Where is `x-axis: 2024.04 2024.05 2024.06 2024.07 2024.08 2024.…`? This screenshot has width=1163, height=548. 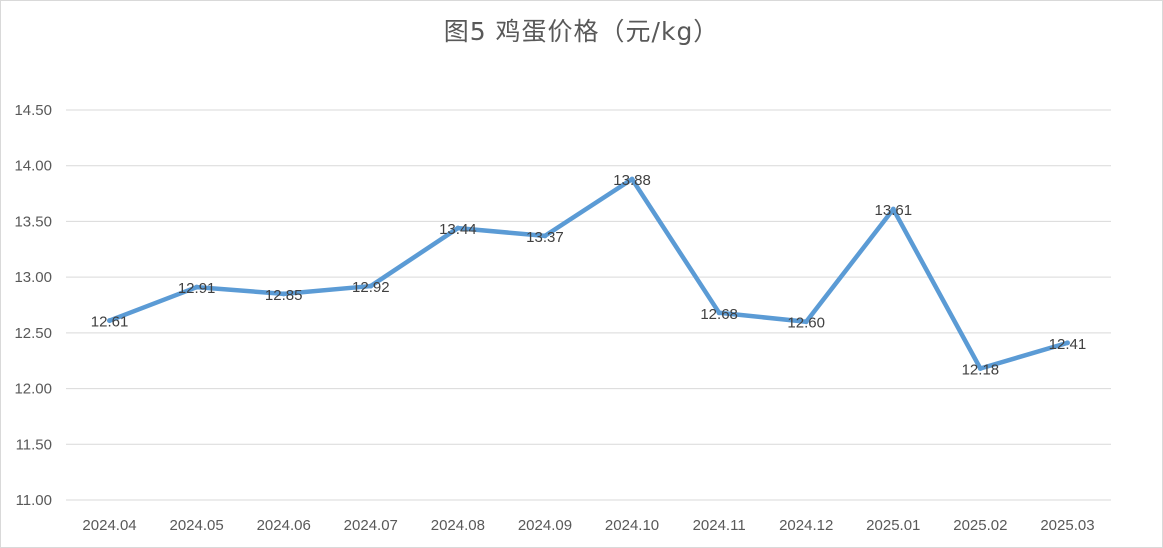
x-axis: 2024.04 2024.05 2024.06 2024.07 2024.08 2024.… is located at coordinates (588, 525).